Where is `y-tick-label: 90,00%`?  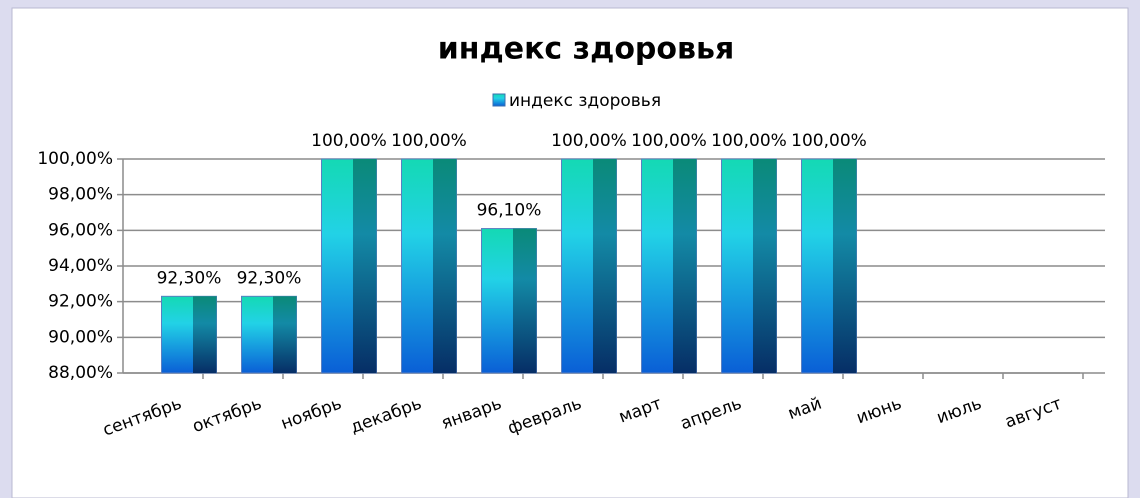
y-tick-label: 90,00% is located at coordinates (80, 337).